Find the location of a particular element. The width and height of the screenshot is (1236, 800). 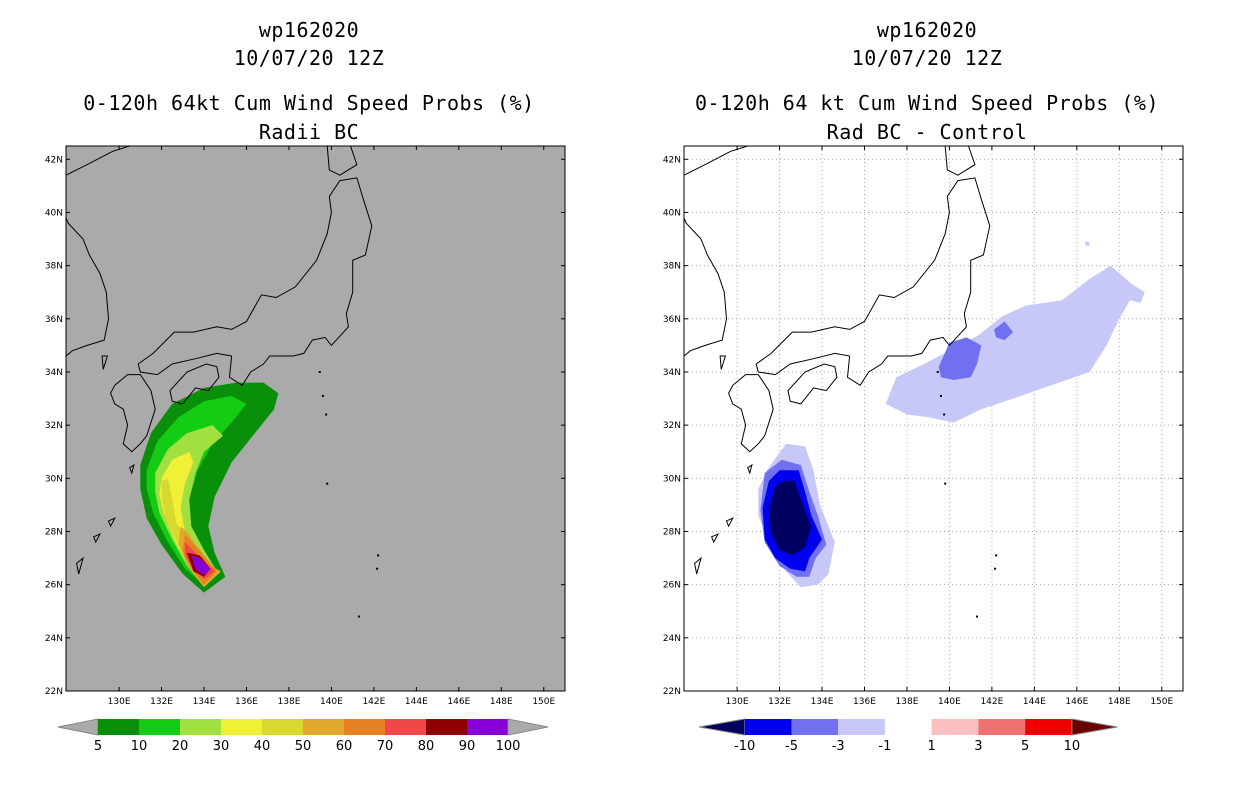

colorbar-label: 1 is located at coordinates (932, 746).